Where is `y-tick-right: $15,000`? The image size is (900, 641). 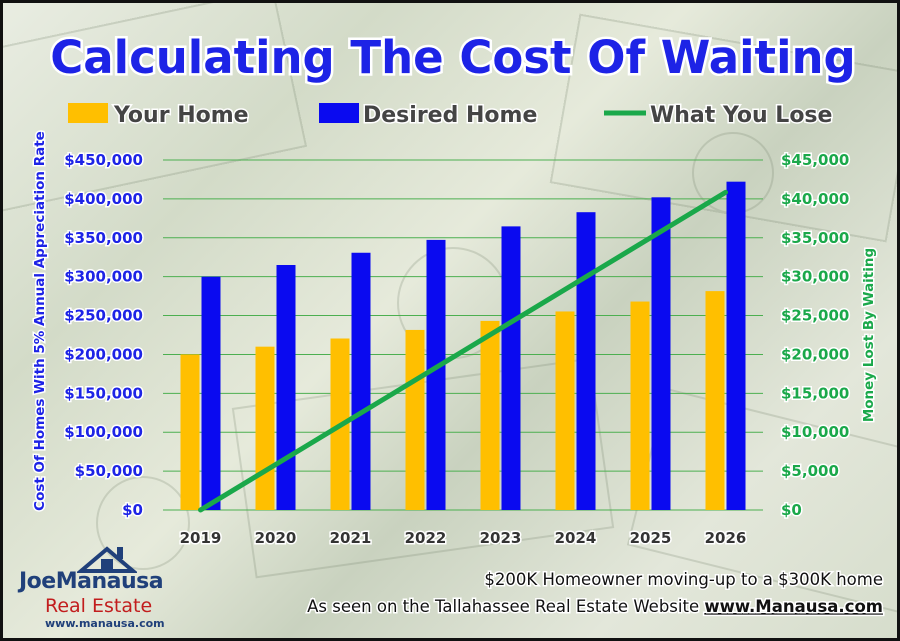 y-tick-right: $15,000 is located at coordinates (815, 393).